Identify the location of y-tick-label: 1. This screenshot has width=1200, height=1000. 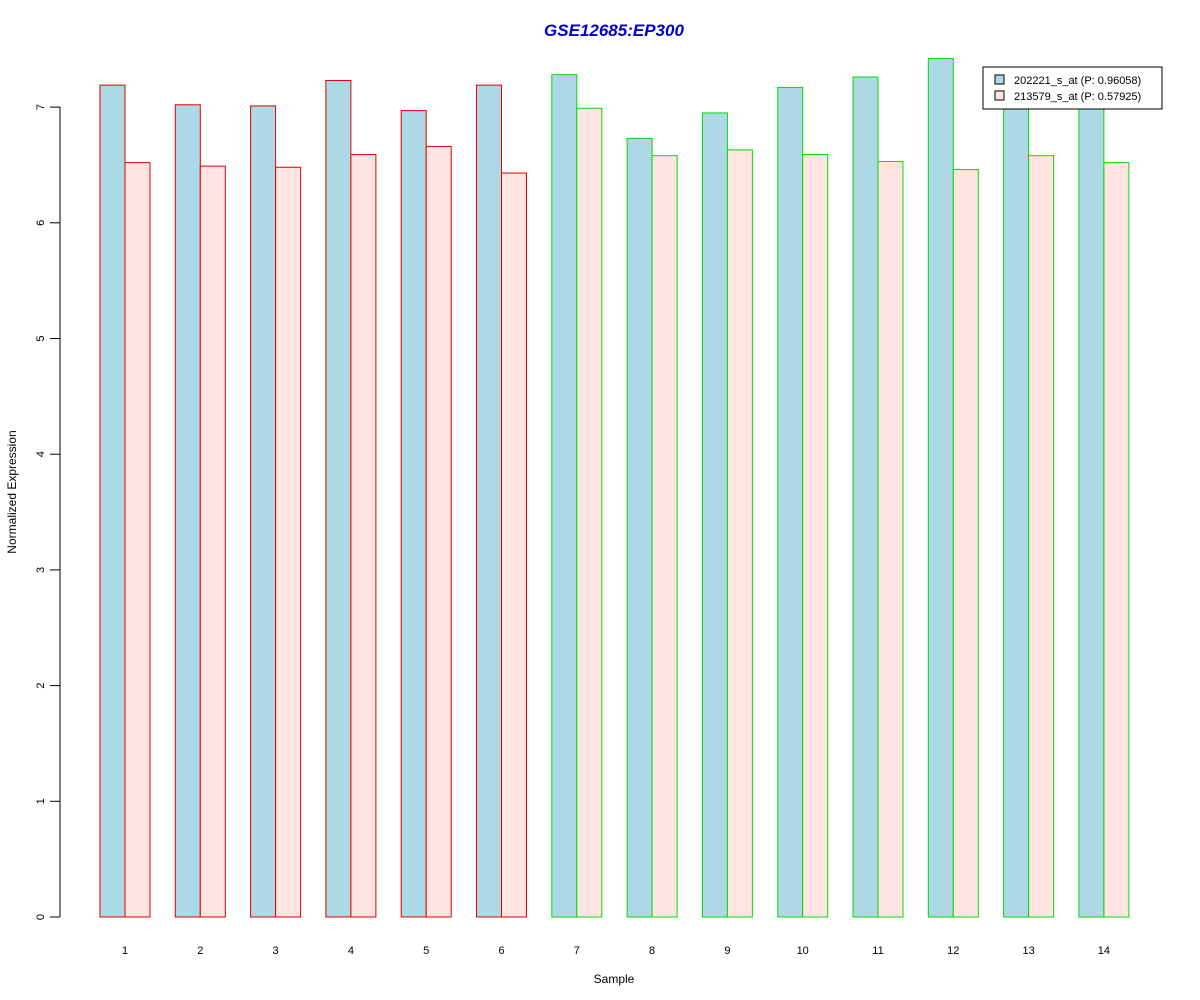
(41, 801).